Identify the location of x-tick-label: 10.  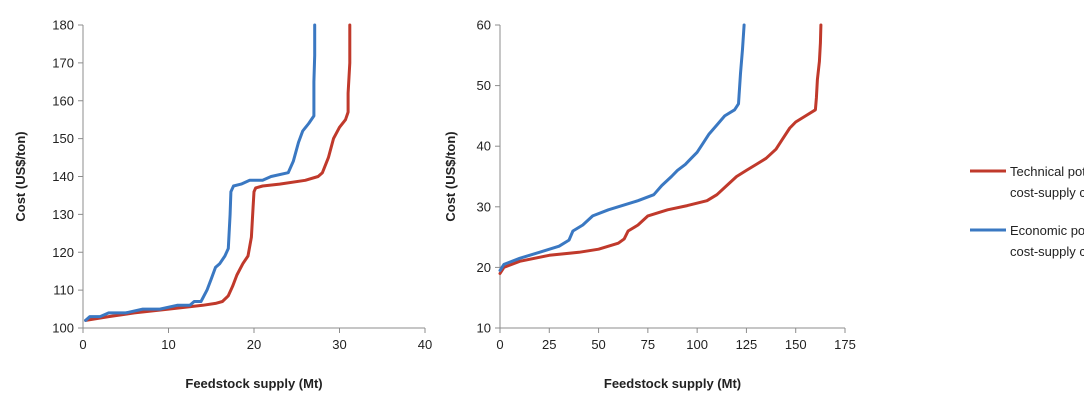
(168, 344).